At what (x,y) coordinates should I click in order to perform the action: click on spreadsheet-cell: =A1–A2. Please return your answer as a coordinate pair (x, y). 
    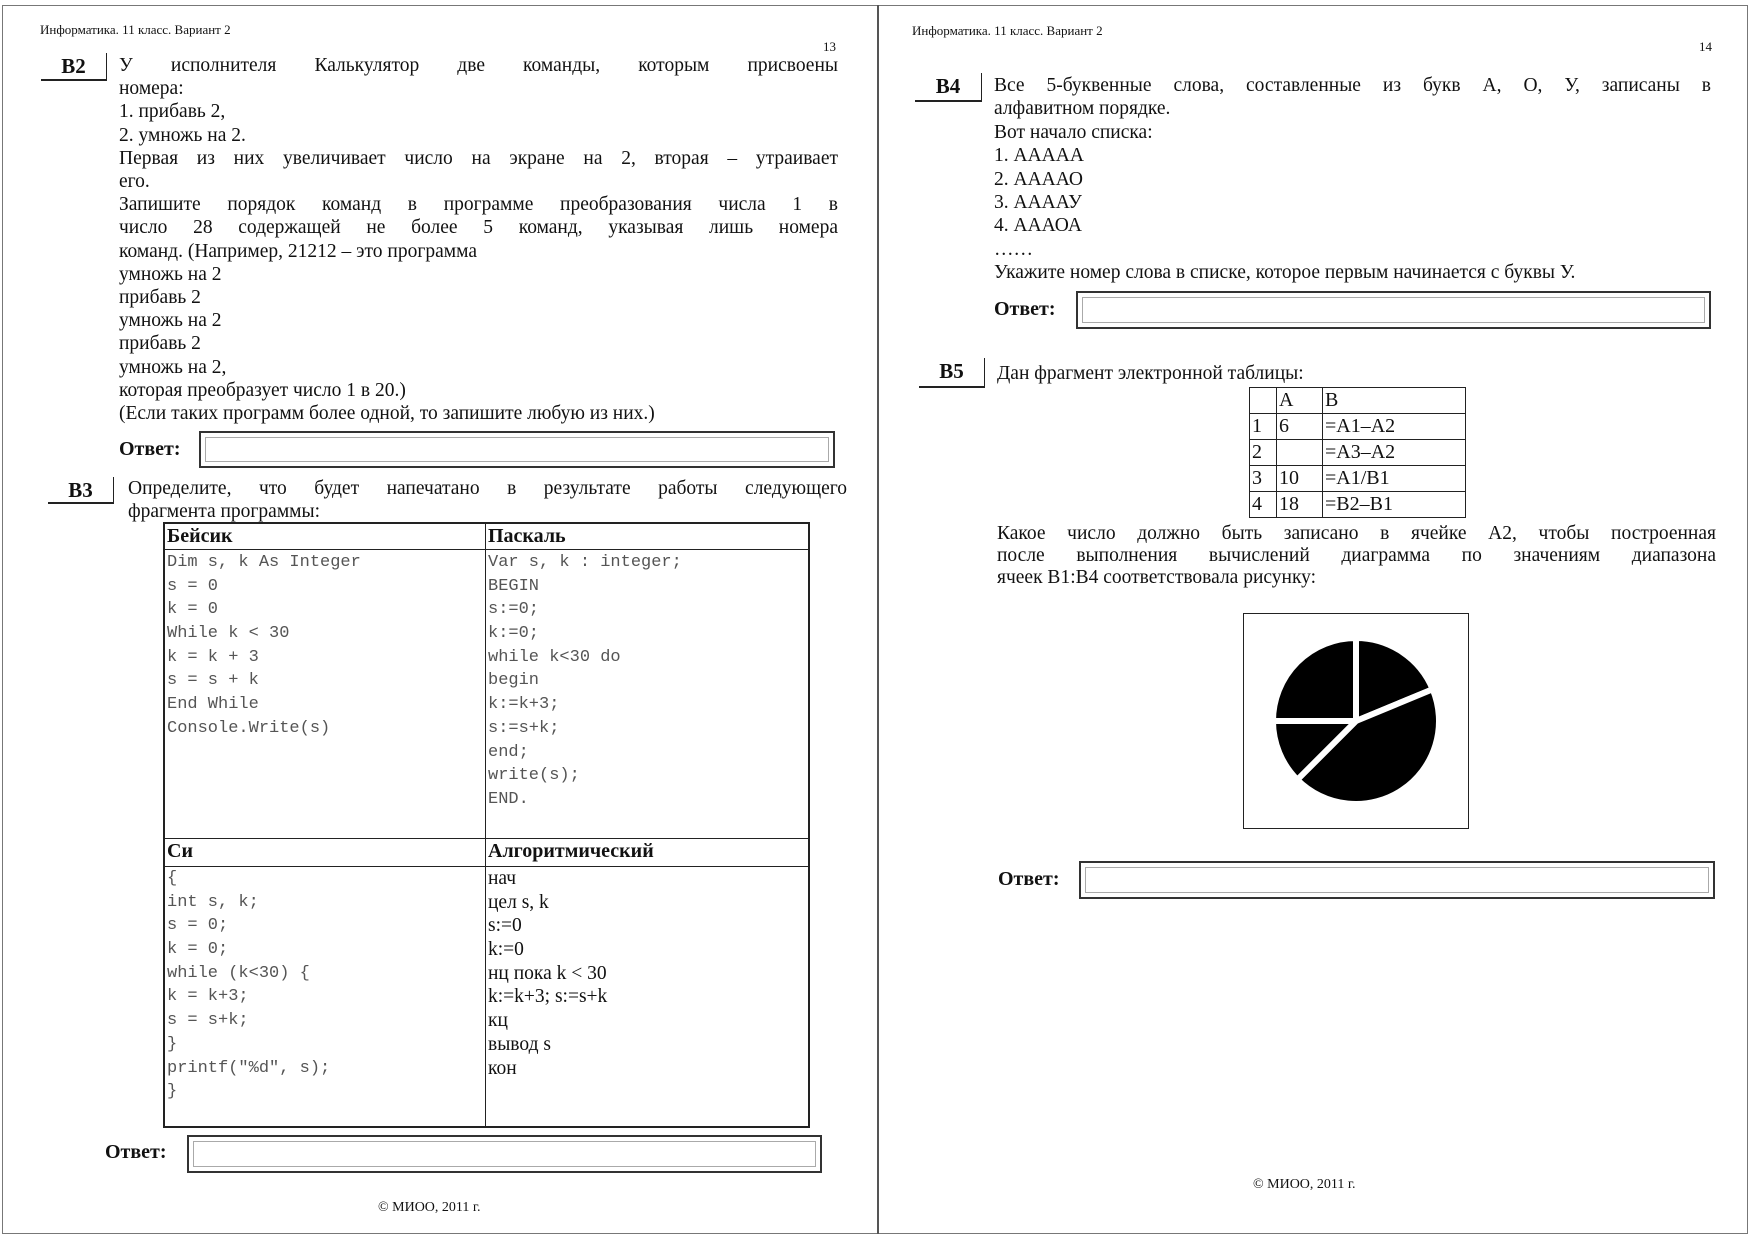
    Looking at the image, I should click on (1394, 426).